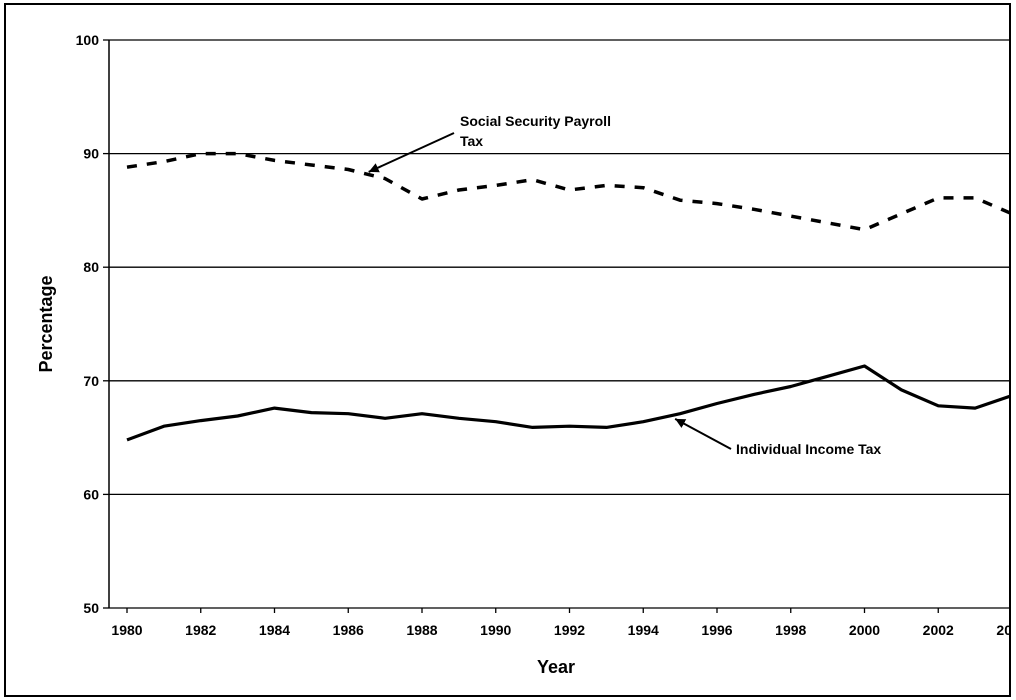  I want to click on x-tick-label-2004: 2004, so click(1002, 630).